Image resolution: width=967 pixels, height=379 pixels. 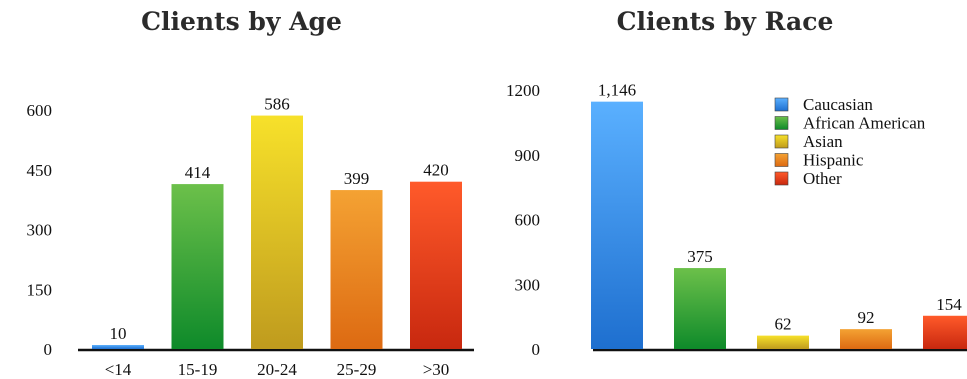 What do you see at coordinates (118, 369) in the screenshot?
I see `age-category-label: <14` at bounding box center [118, 369].